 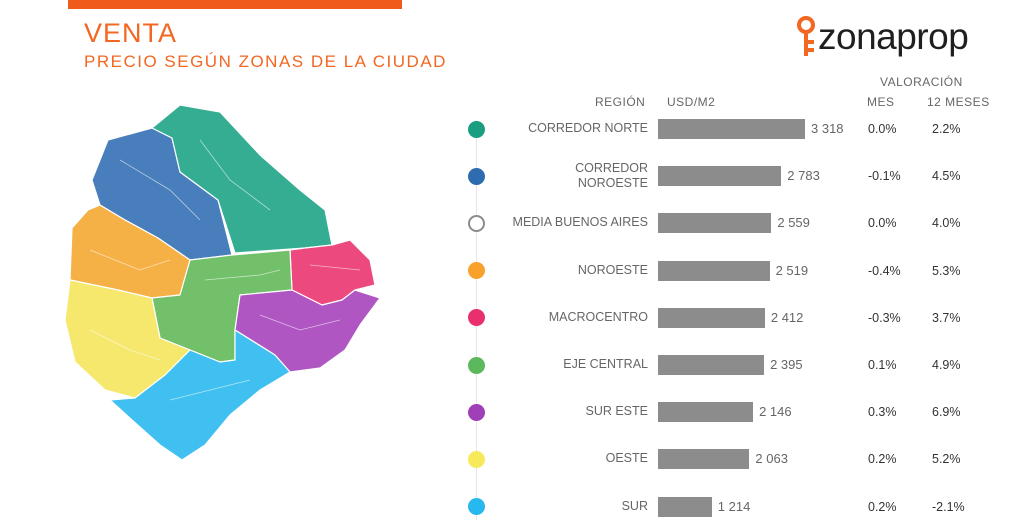 I want to click on region-label: CORREDOR NORTE, so click(x=588, y=128).